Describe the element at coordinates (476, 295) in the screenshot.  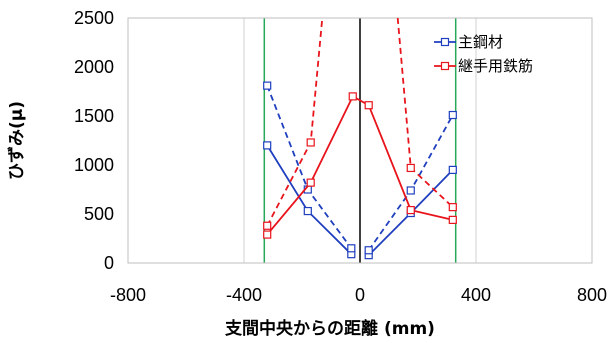
I see `x-tick-label: 400` at that location.